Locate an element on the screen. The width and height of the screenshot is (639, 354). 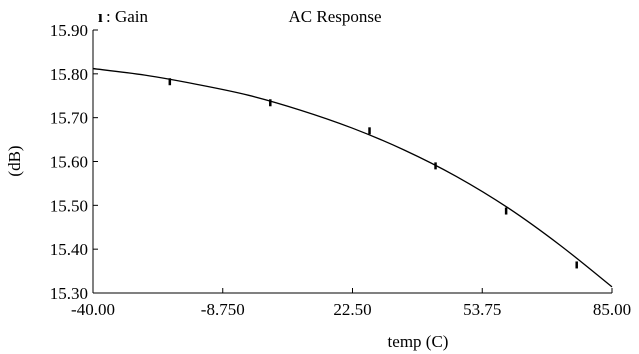
y-tick-label: 15.80 is located at coordinates (69, 74).